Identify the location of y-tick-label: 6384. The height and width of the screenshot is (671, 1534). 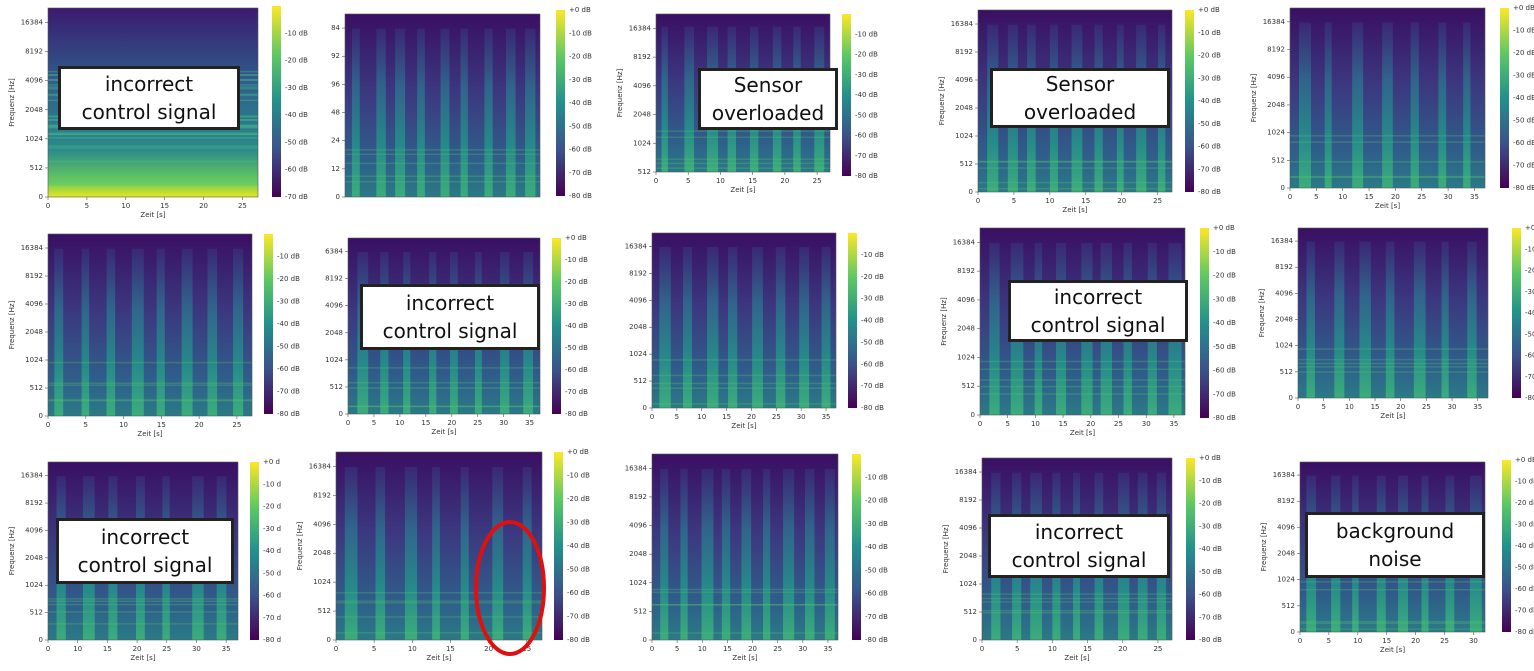
(334, 252).